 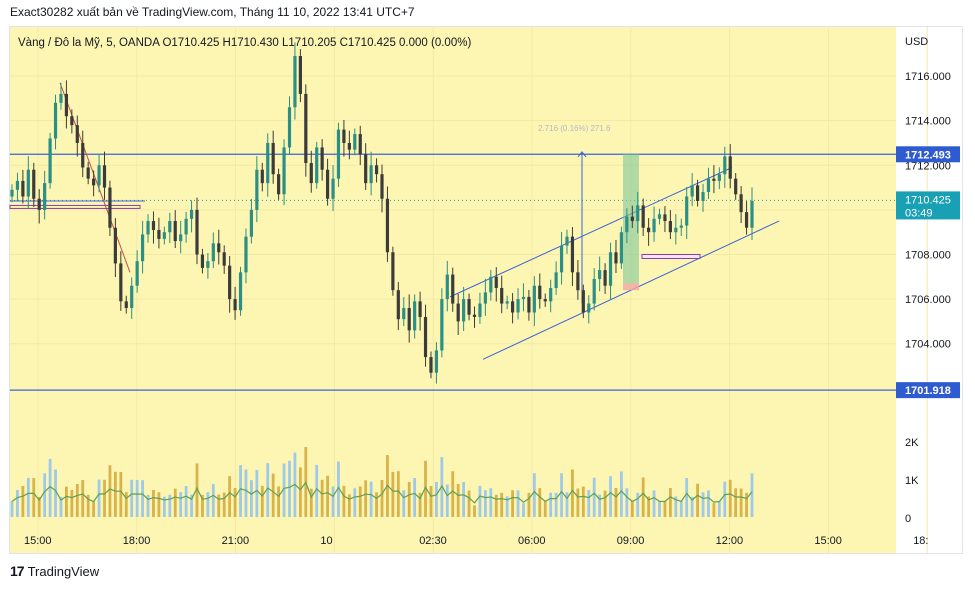 What do you see at coordinates (236, 541) in the screenshot?
I see `time-tick-label: 21:00` at bounding box center [236, 541].